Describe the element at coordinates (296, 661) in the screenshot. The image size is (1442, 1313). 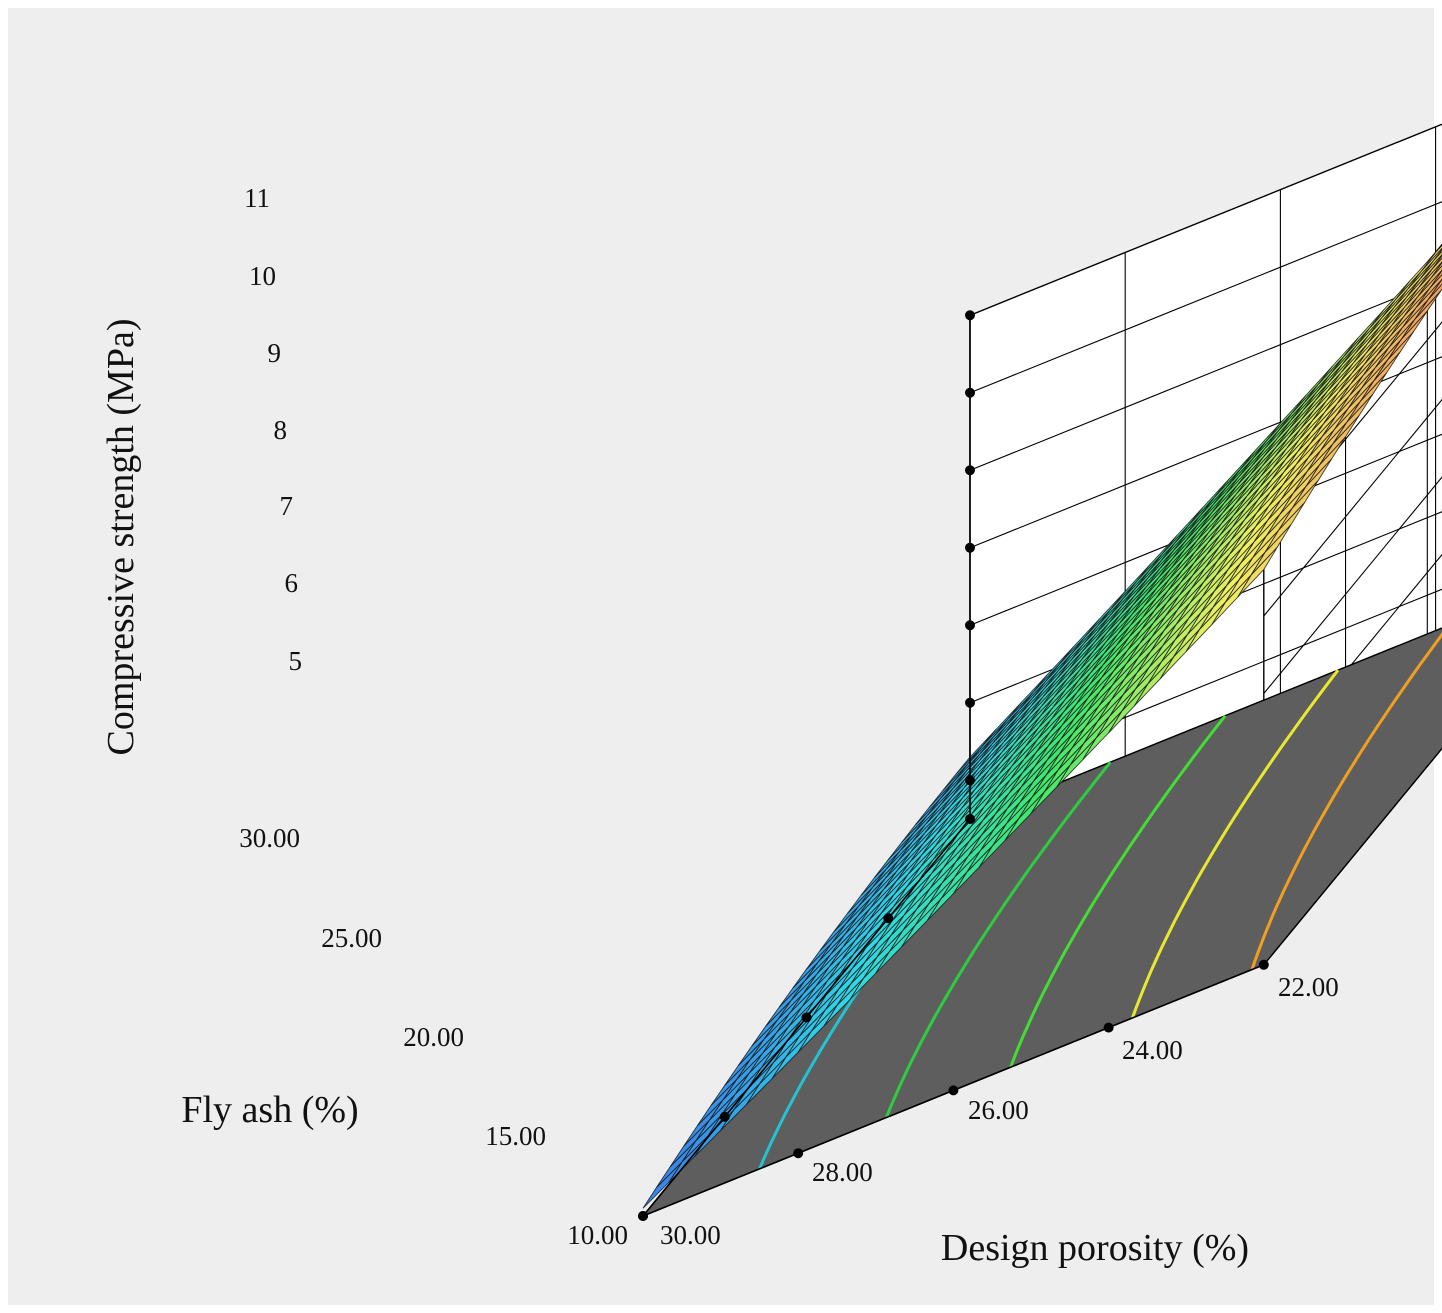
I see `z-tick-label: 5` at that location.